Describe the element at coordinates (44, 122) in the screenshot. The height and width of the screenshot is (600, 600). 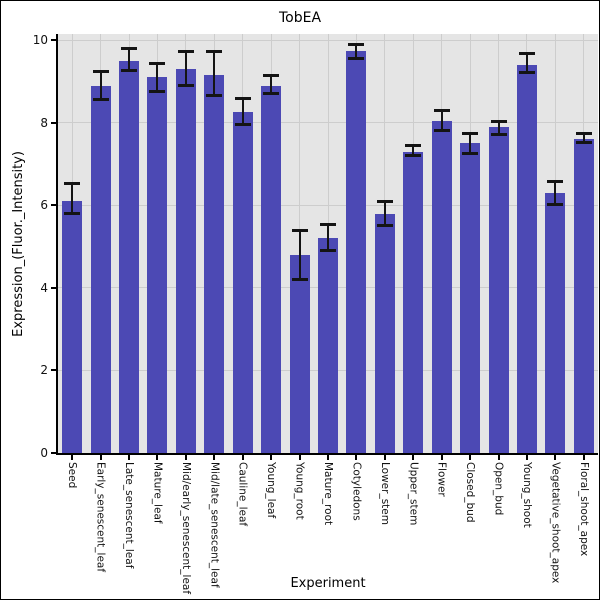
I see `y-tick-label: 8` at that location.